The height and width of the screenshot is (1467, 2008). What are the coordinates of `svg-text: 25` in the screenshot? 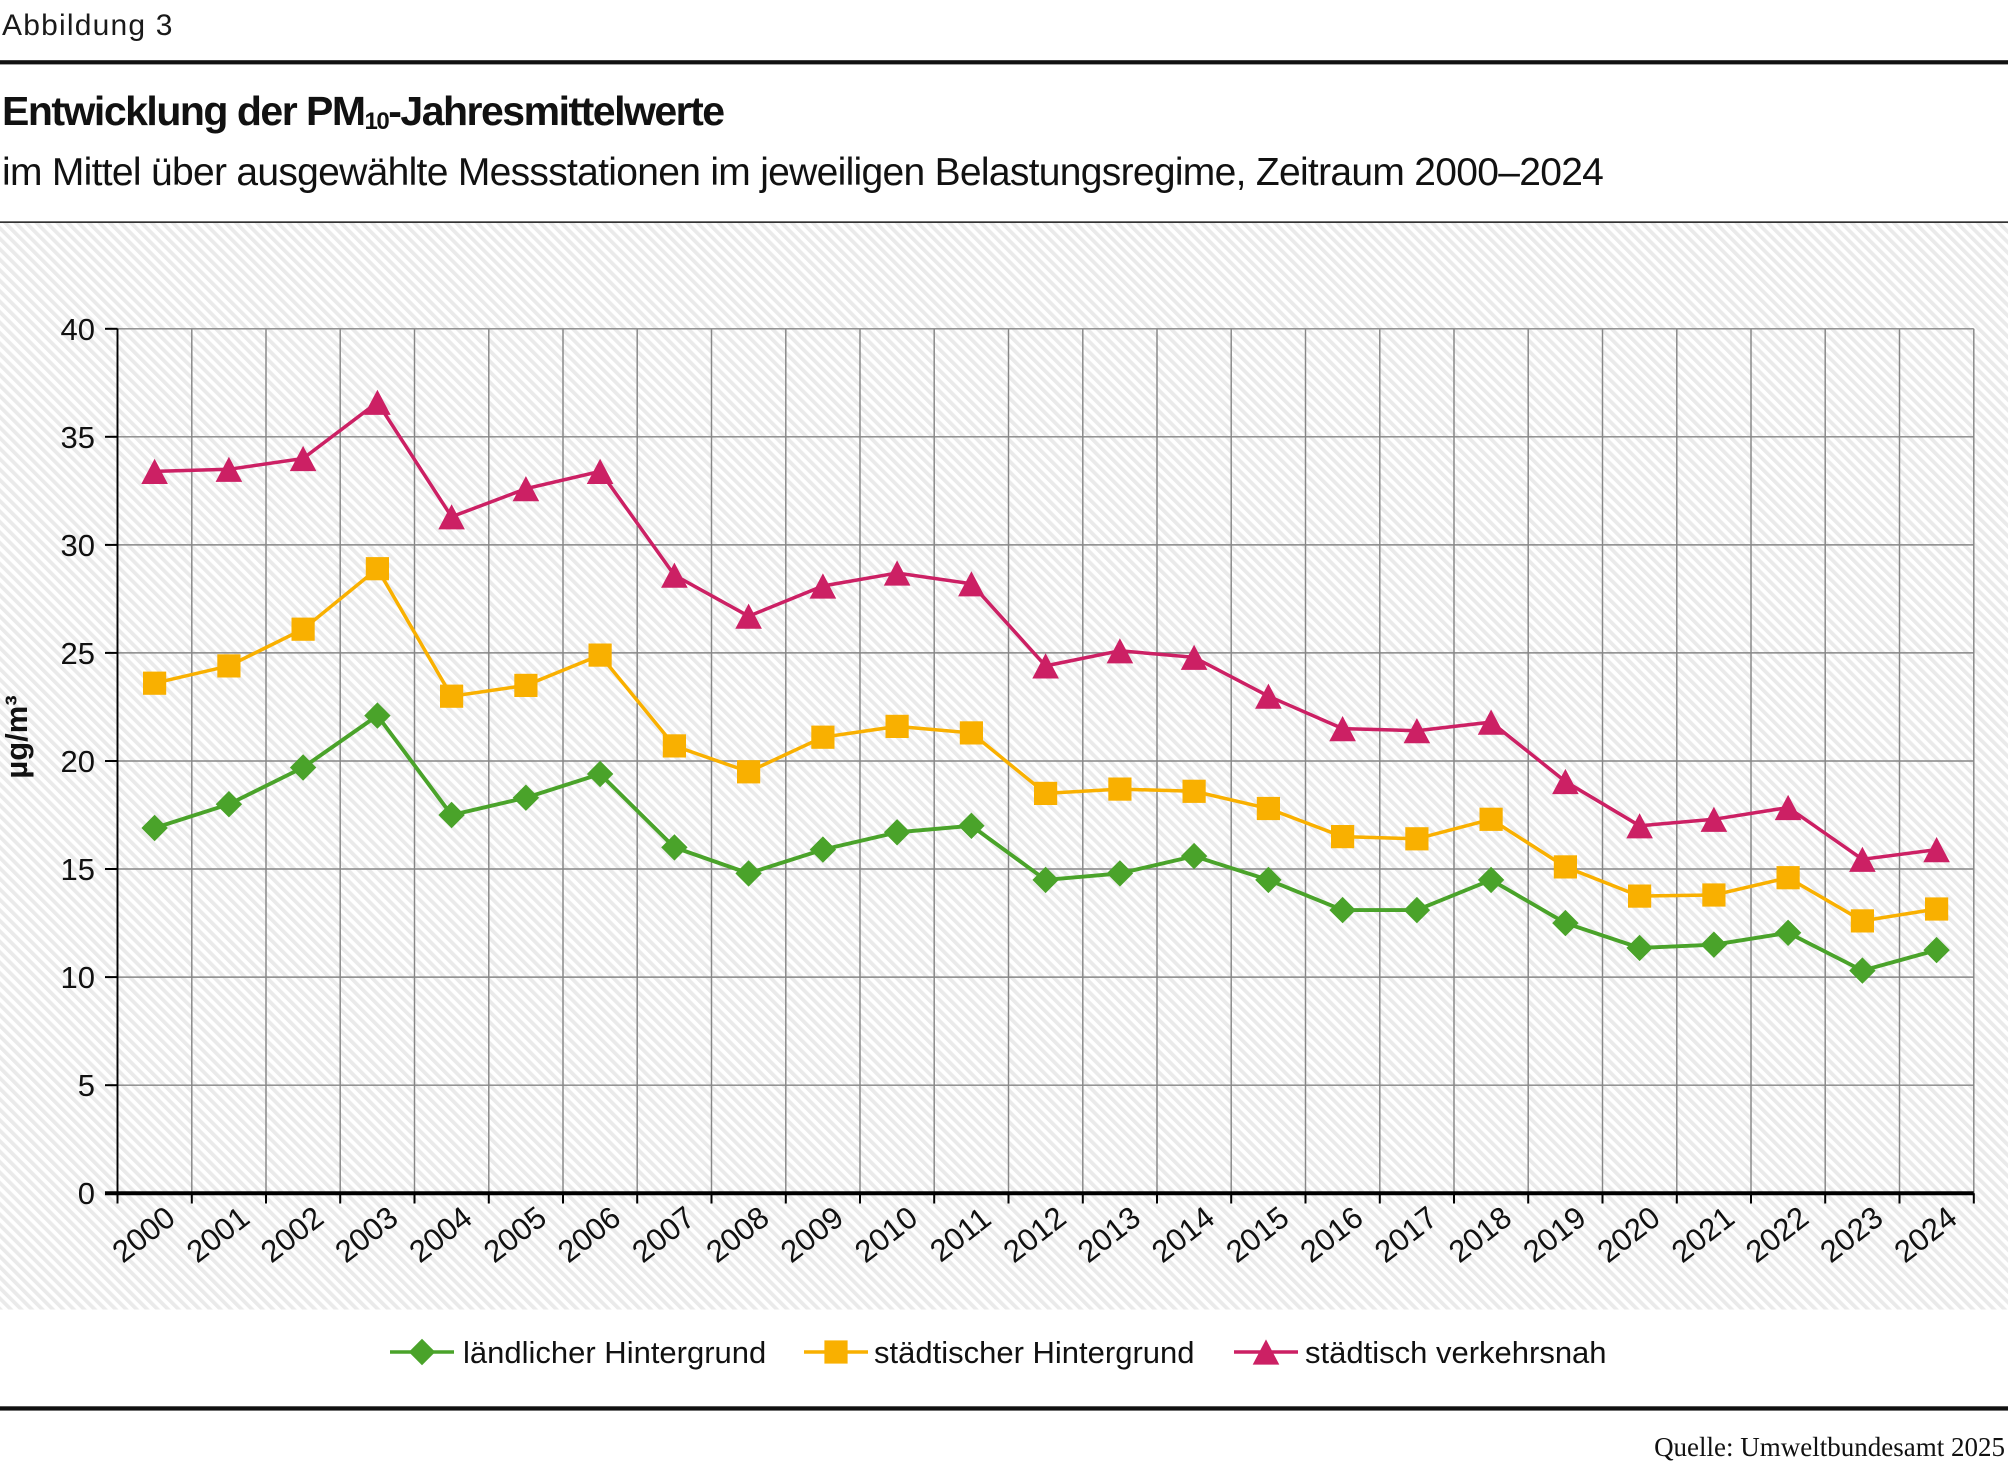 It's located at (78, 653).